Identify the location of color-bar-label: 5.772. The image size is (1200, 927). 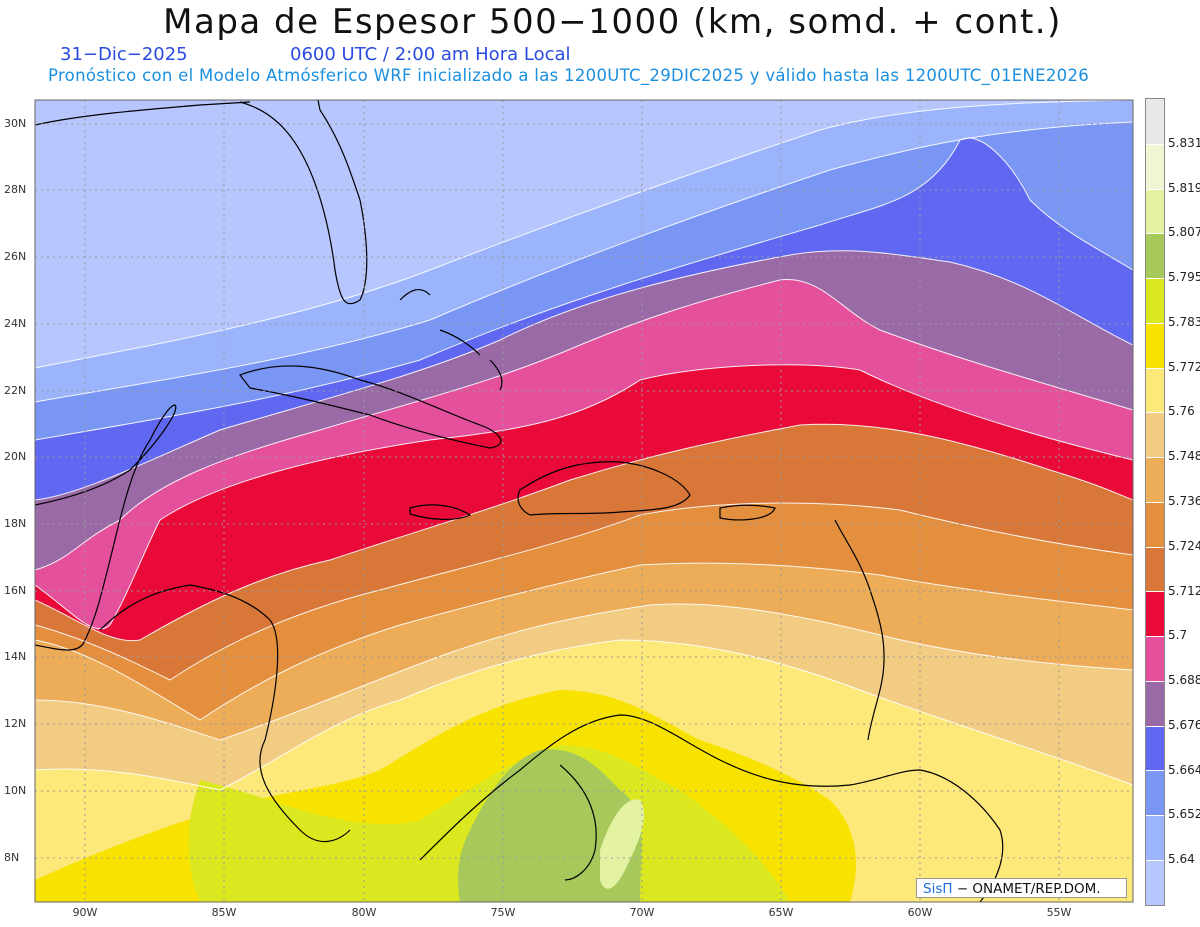
(1184, 366).